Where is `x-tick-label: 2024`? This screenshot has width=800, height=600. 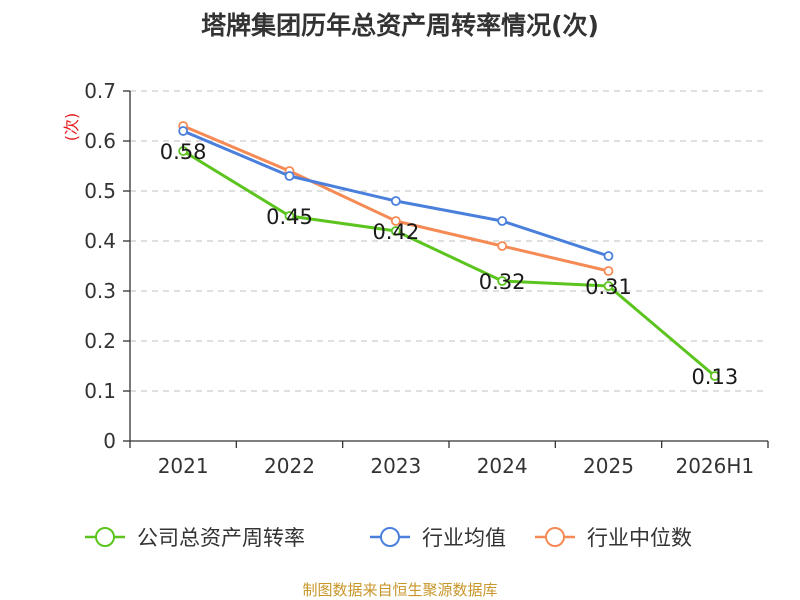
x-tick-label: 2024 is located at coordinates (502, 466).